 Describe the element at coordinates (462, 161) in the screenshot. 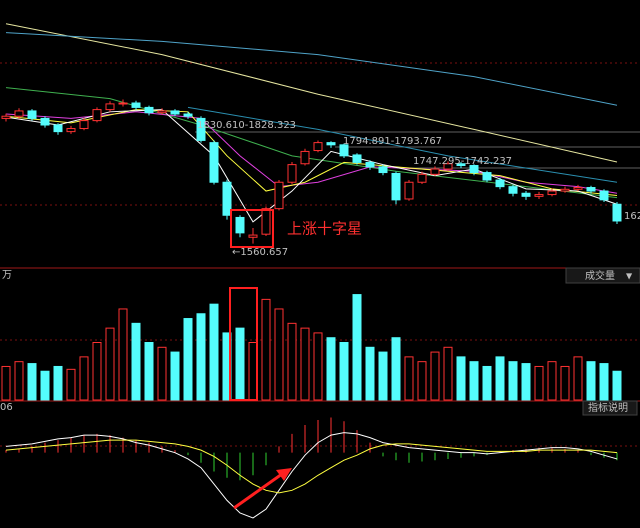

I see `price-annotation: 1747.295-1742.237` at that location.